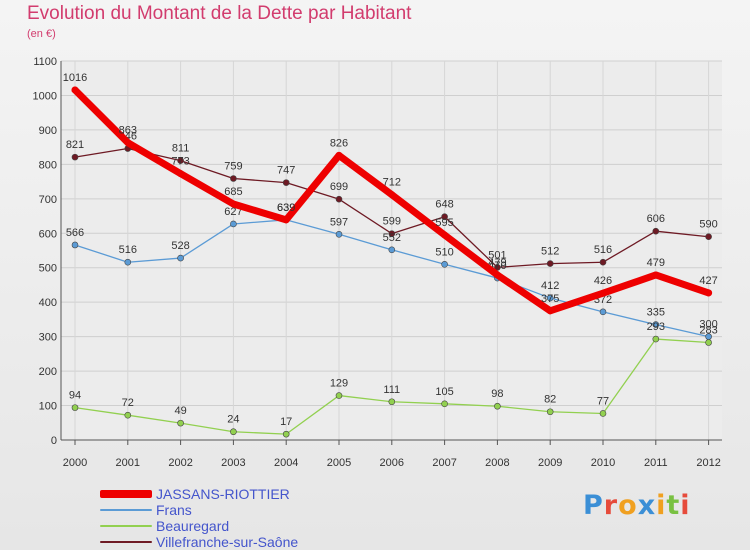  I want to click on logo-letter: r, so click(611, 505).